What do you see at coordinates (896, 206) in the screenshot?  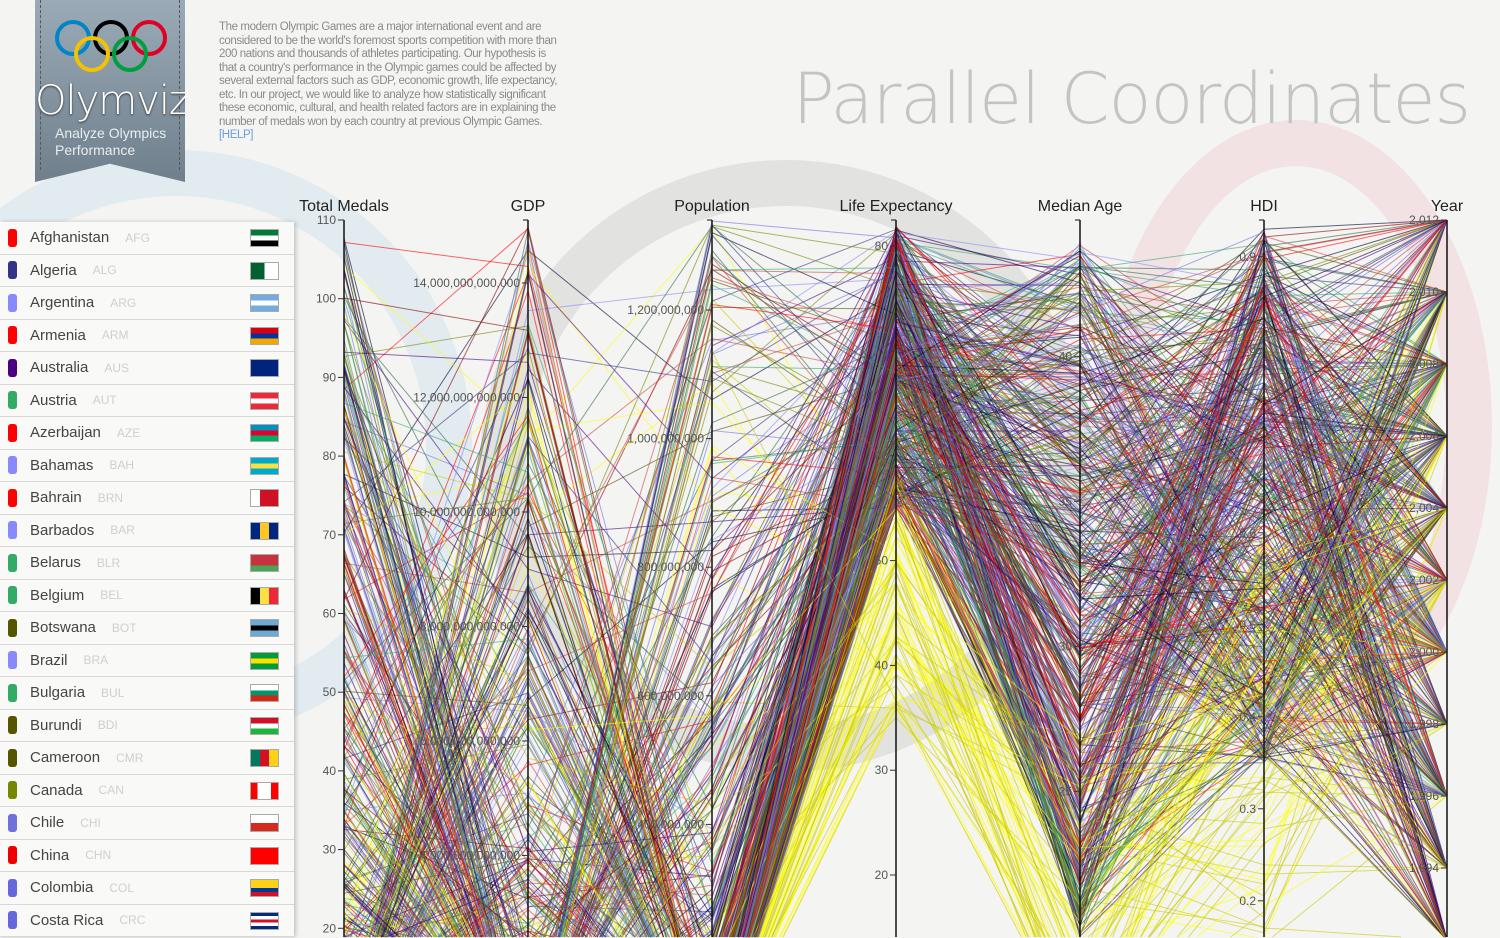 I see `axis-label: Life Expectancy` at bounding box center [896, 206].